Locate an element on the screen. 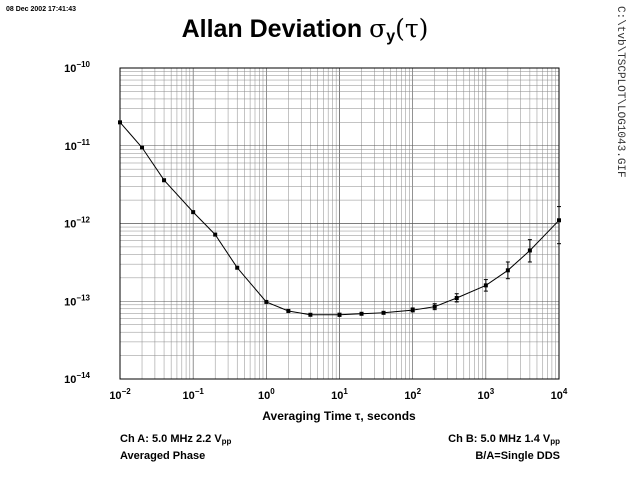  channel-a-line2: Averaged Phase is located at coordinates (163, 456).